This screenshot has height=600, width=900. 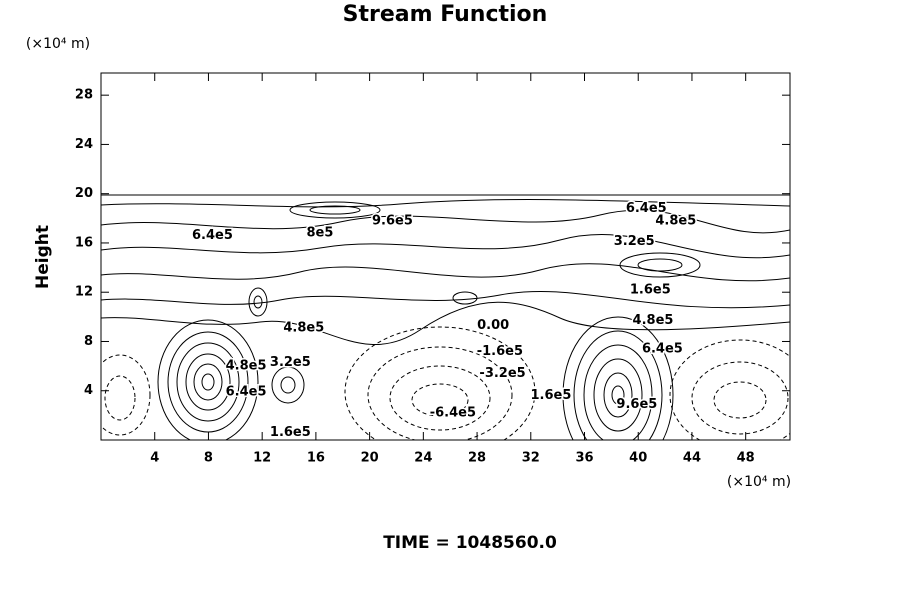 What do you see at coordinates (88, 341) in the screenshot?
I see `y-tick-label: 8` at bounding box center [88, 341].